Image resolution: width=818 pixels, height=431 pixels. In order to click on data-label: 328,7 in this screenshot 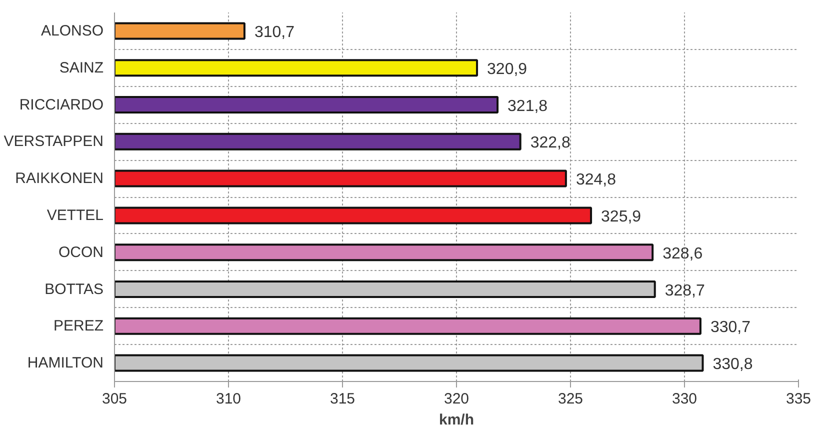, I will do `click(684, 291)`.